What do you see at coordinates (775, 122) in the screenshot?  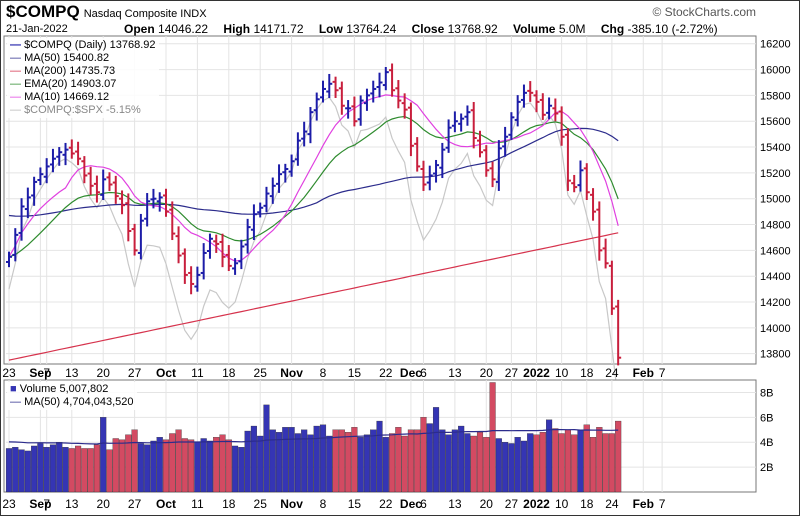 I see `price-tick-label: 15600` at bounding box center [775, 122].